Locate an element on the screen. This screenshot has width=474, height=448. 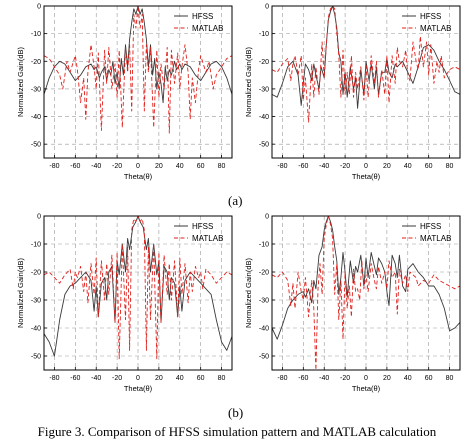
subfigure-label-a: (a) is located at coordinates (235, 200).